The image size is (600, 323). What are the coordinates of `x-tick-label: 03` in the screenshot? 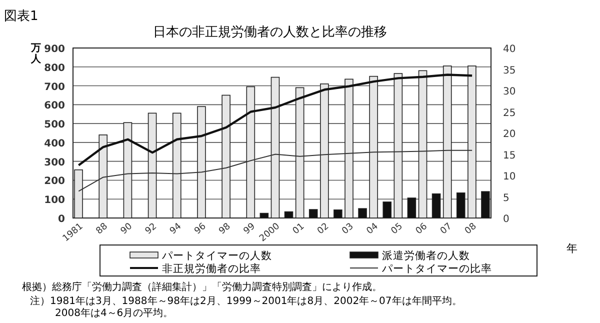 It's located at (348, 229).